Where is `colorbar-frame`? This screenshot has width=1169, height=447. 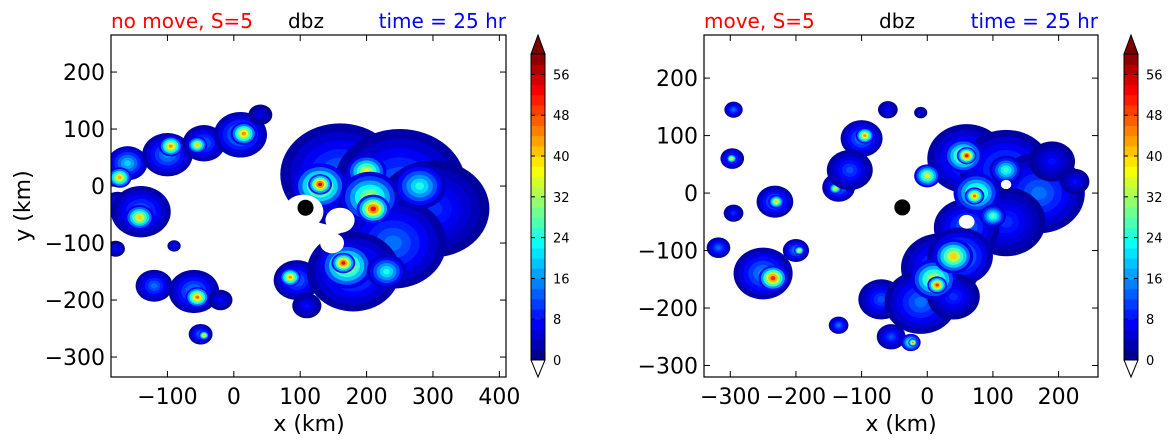
colorbar-frame is located at coordinates (538, 207).